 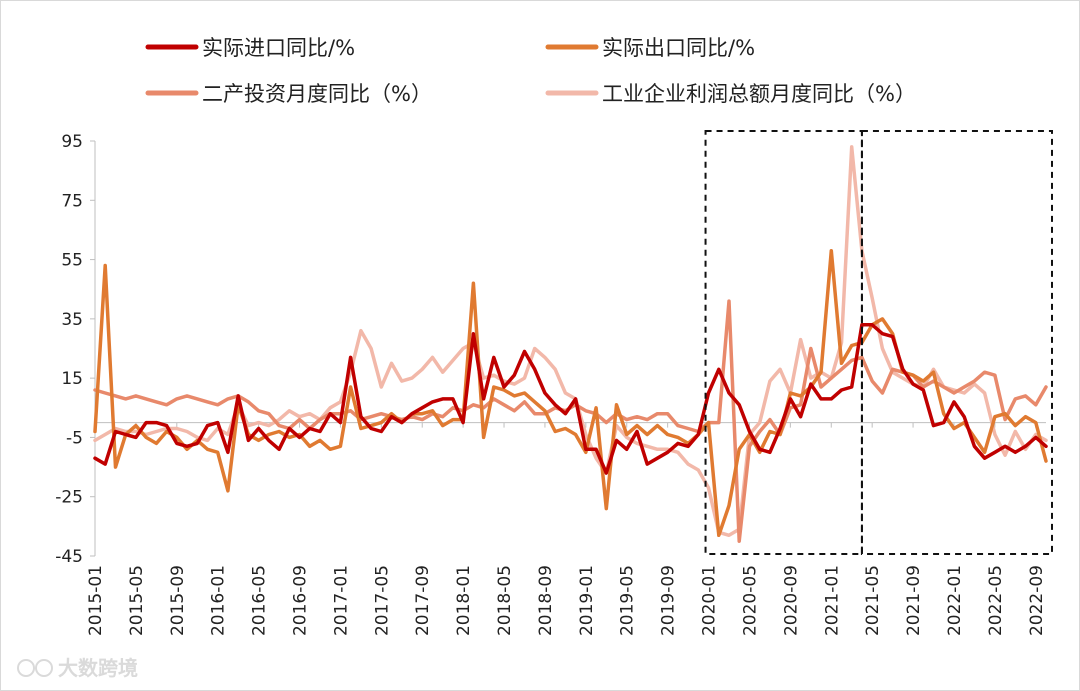 I want to click on legend-item-investment: 二产投资月度同比（%）, so click(x=288, y=94).